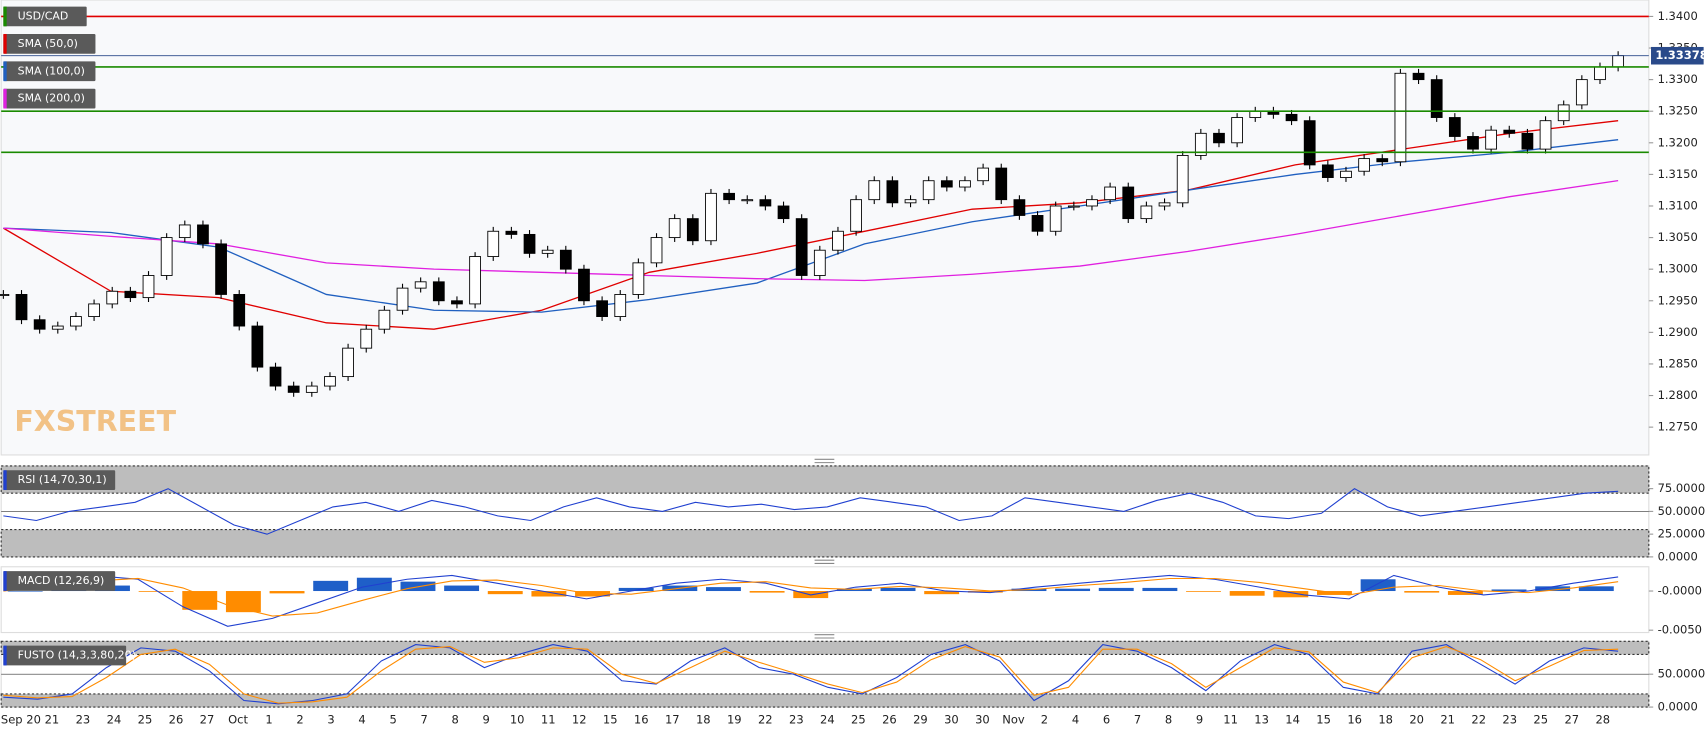 The image size is (1707, 729). What do you see at coordinates (238, 720) in the screenshot?
I see `x-tick-label: Oct` at bounding box center [238, 720].